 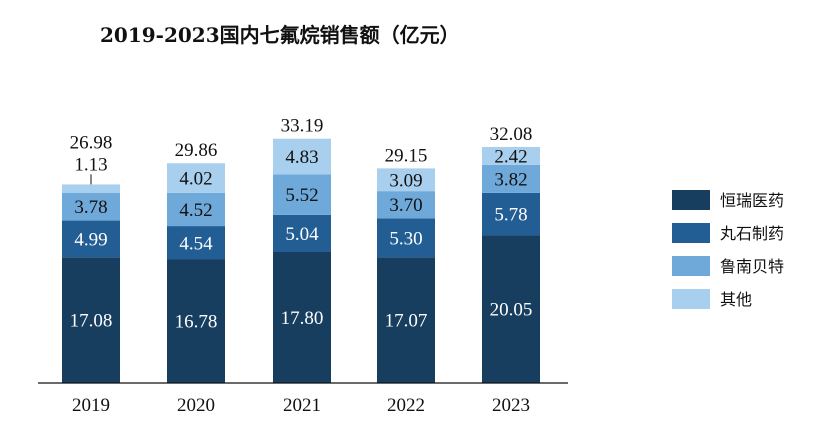 I want to click on legend-label: 恒瑞医药, so click(x=752, y=200).